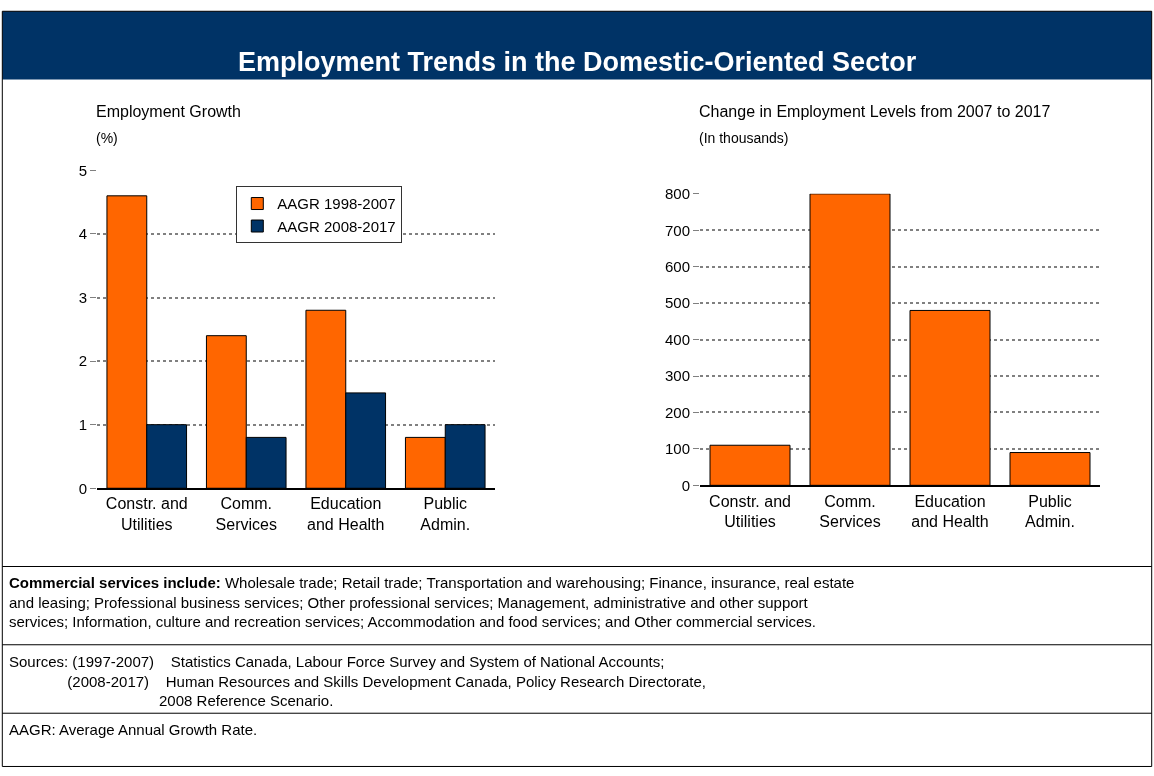  Describe the element at coordinates (677, 266) in the screenshot. I see `y-tick-label: 600` at that location.